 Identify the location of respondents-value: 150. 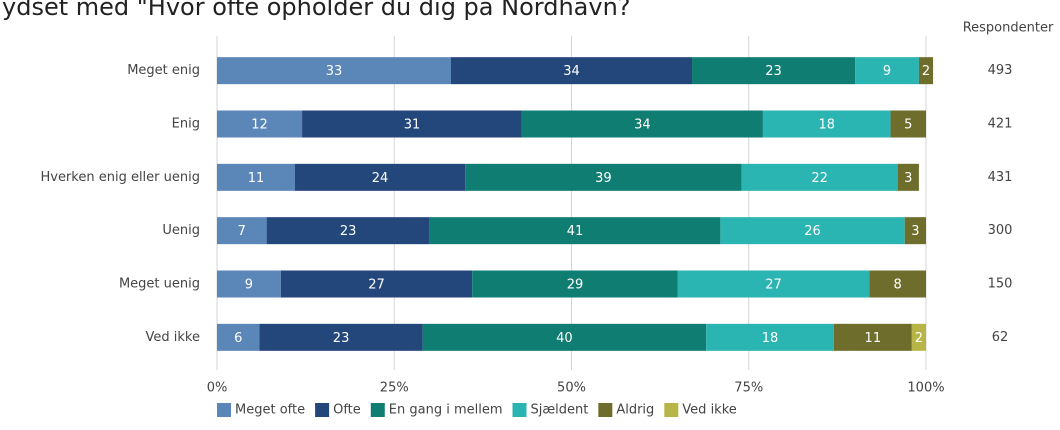
(1000, 284).